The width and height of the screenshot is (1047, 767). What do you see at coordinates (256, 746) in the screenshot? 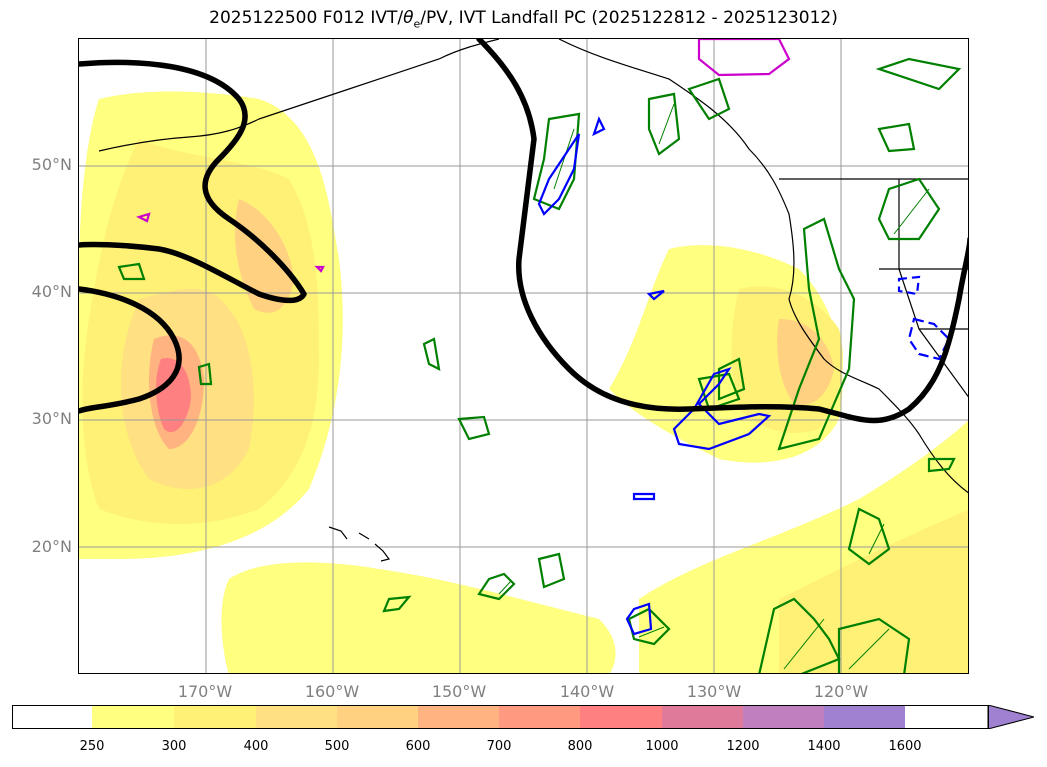
I see `colorbar-tick-label: 400` at bounding box center [256, 746].